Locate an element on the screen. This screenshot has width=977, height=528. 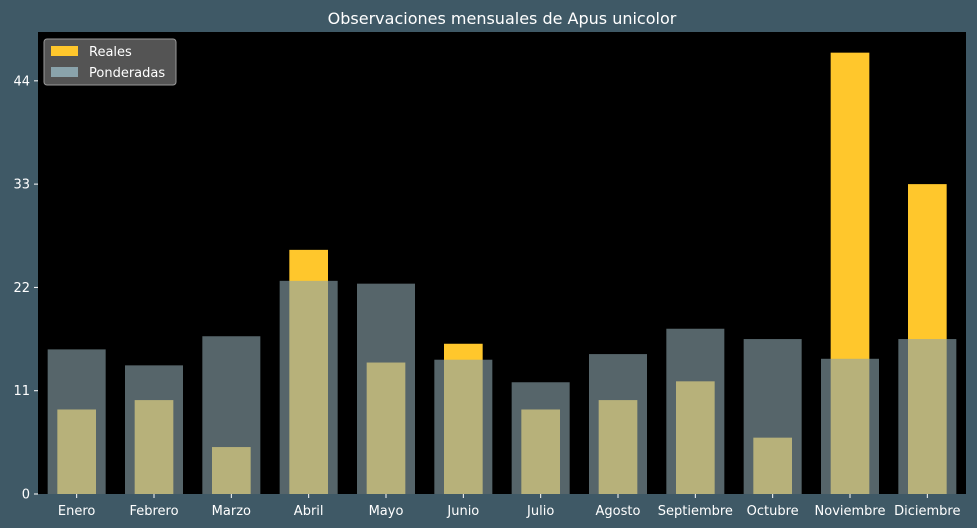
x-tick-label: Diciembre is located at coordinates (927, 511).